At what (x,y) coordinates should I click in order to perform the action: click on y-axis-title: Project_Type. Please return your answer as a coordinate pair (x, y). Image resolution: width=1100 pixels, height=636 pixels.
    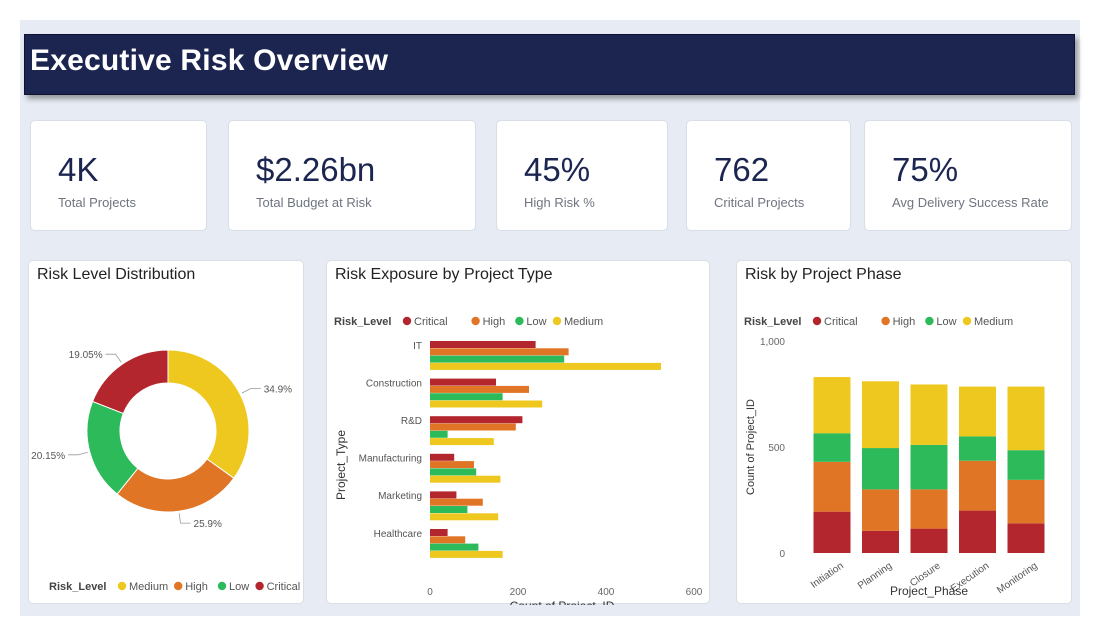
    Looking at the image, I should click on (341, 465).